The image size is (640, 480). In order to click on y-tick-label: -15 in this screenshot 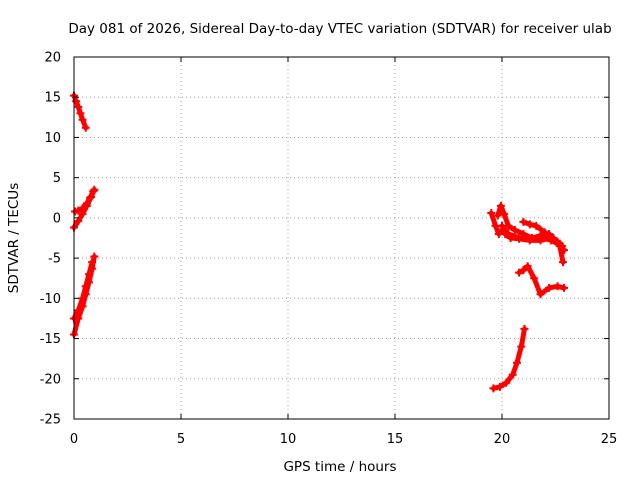, I will do `click(50, 339)`.